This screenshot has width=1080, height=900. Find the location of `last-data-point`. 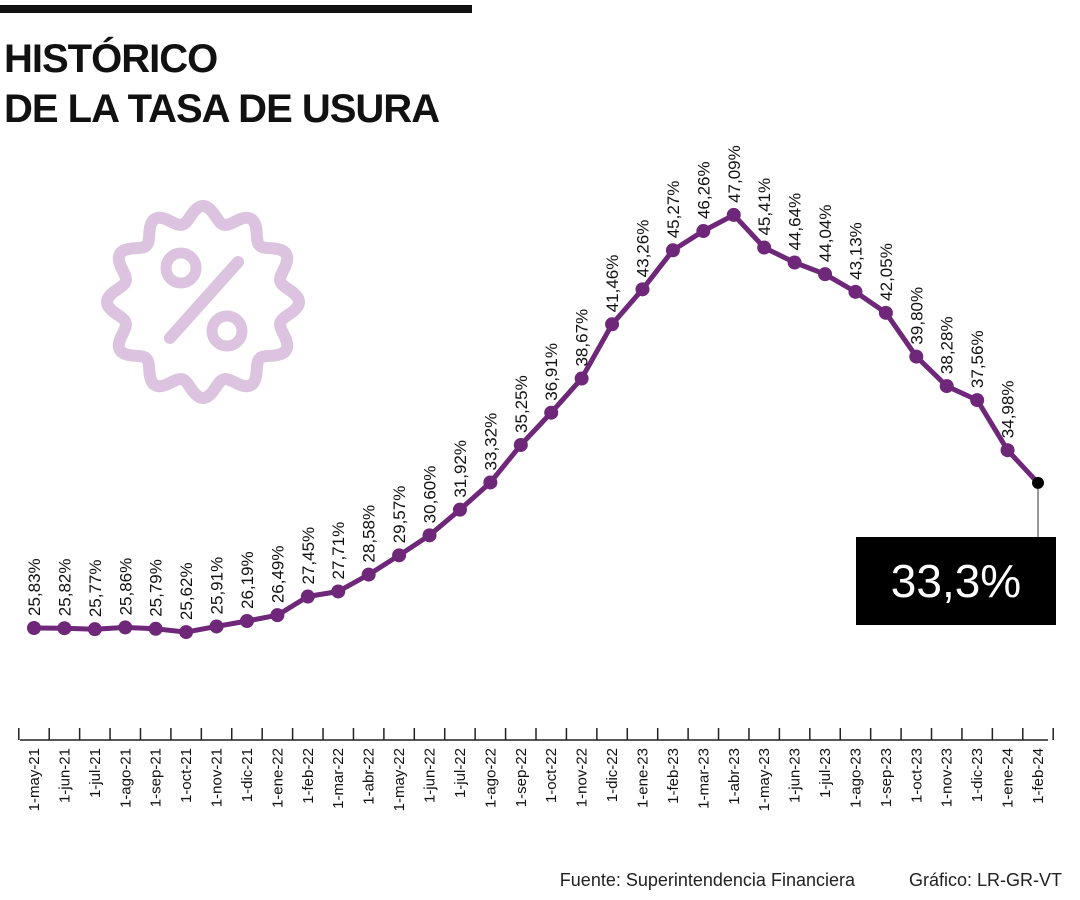

last-data-point is located at coordinates (1038, 482).